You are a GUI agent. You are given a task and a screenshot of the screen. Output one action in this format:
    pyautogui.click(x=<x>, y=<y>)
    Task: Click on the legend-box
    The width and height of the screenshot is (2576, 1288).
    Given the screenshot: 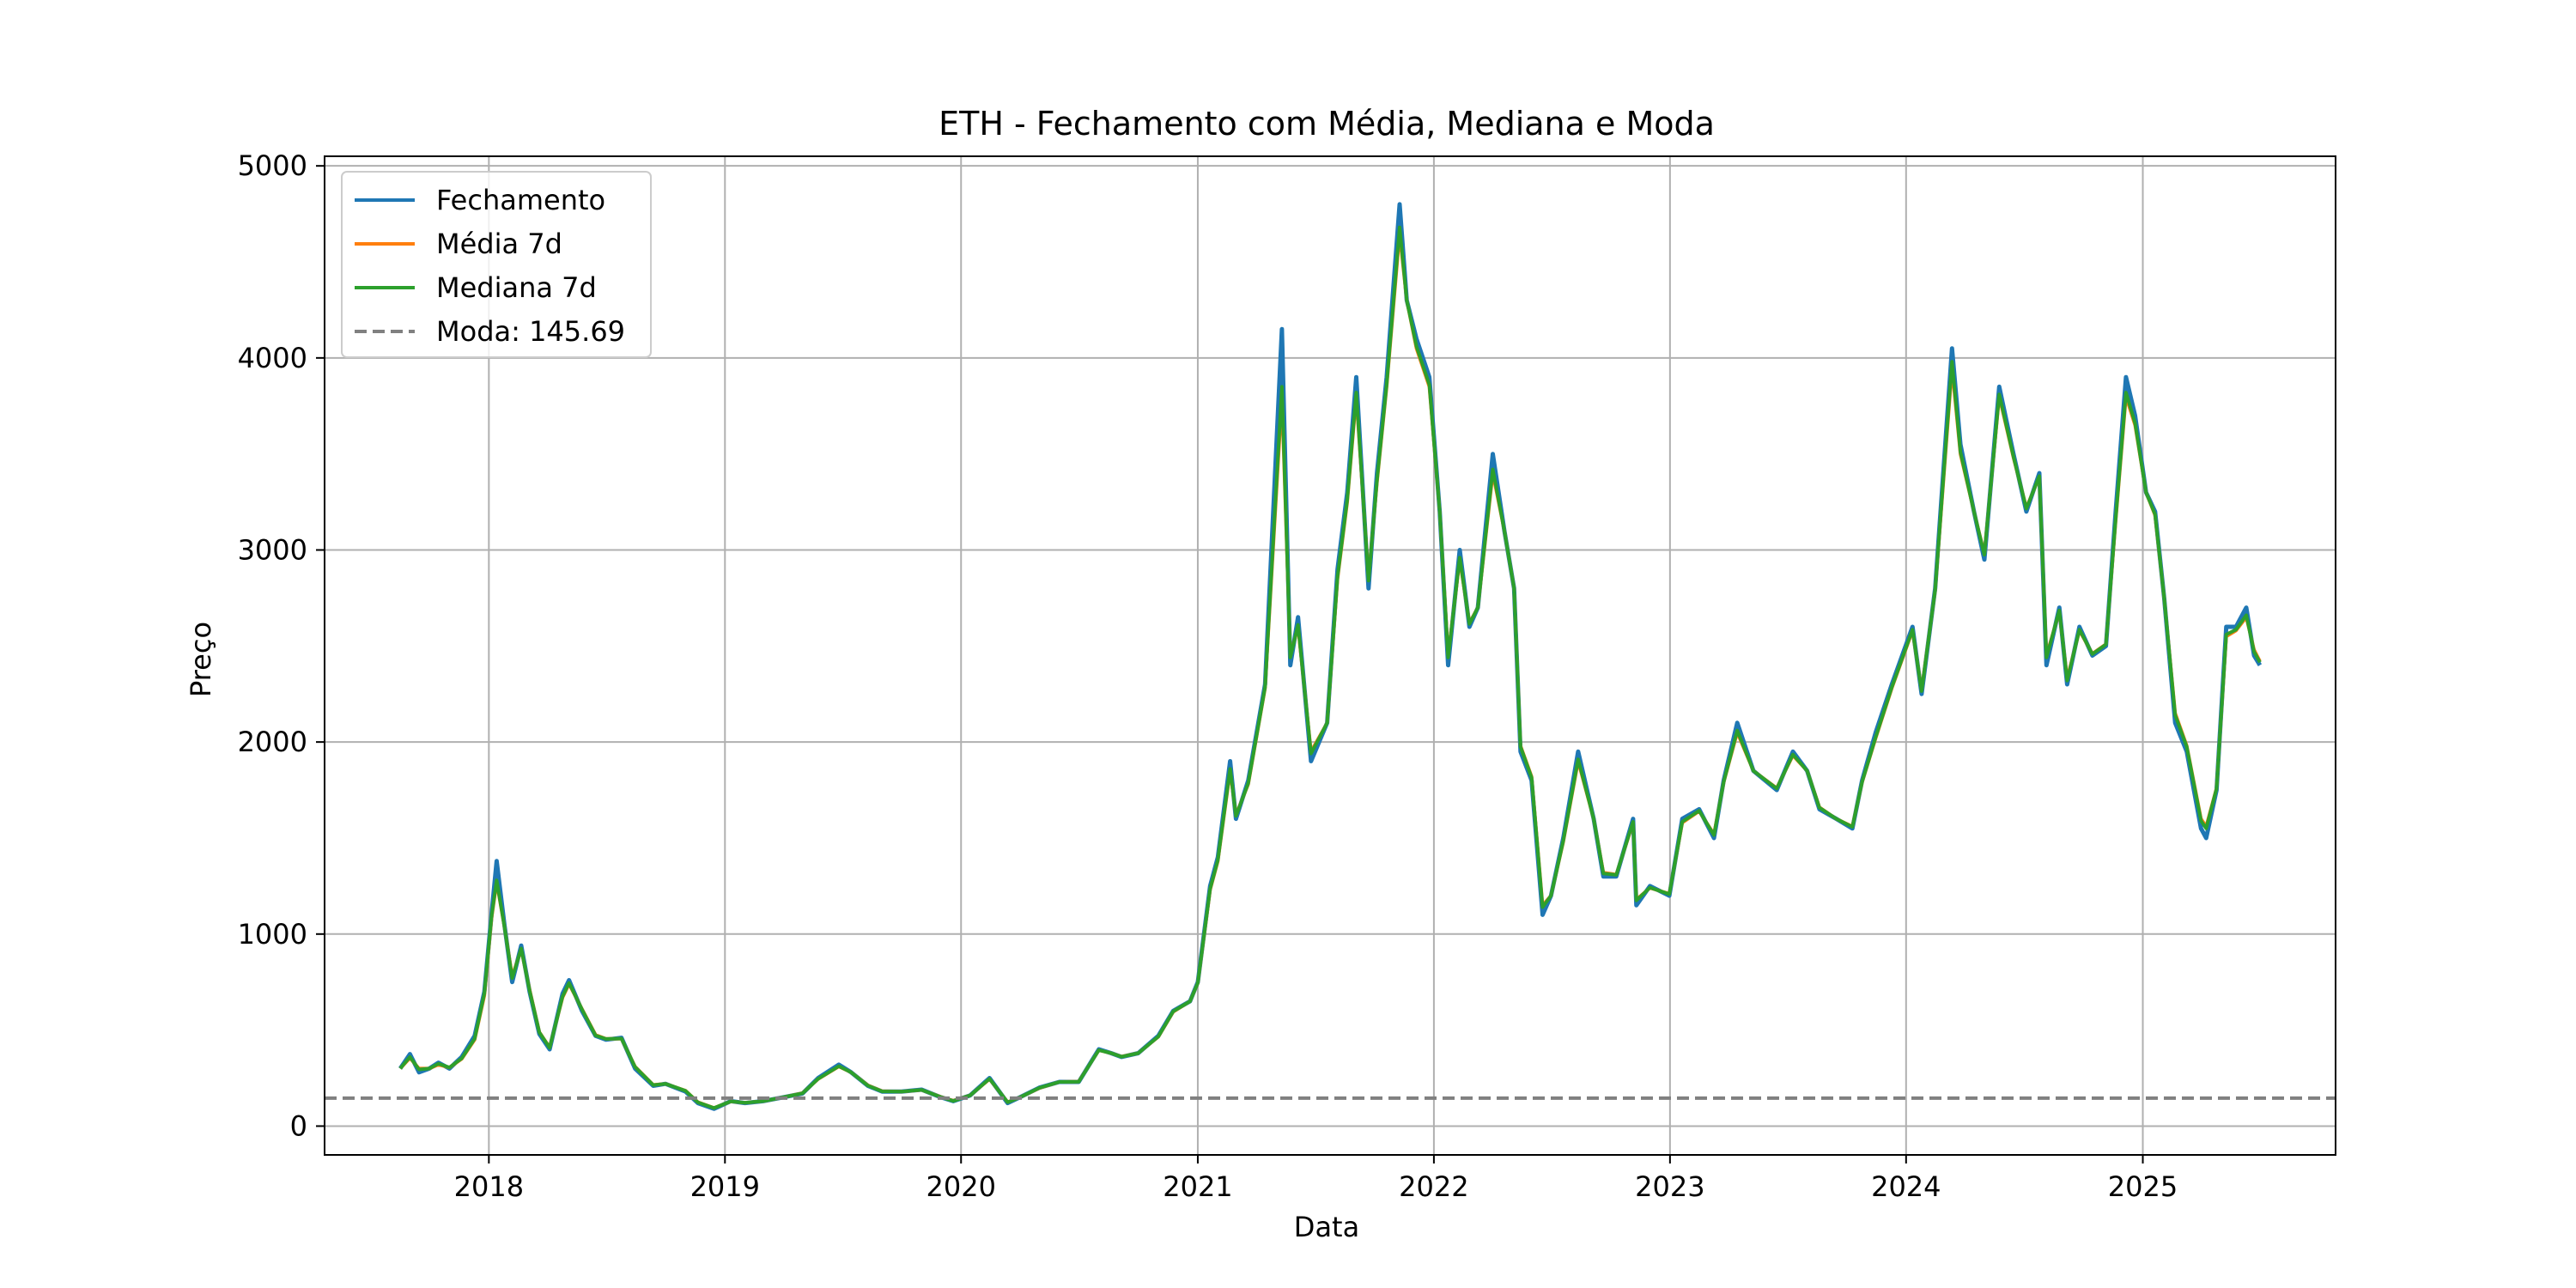 What is the action you would take?
    pyautogui.click(x=497, y=264)
    